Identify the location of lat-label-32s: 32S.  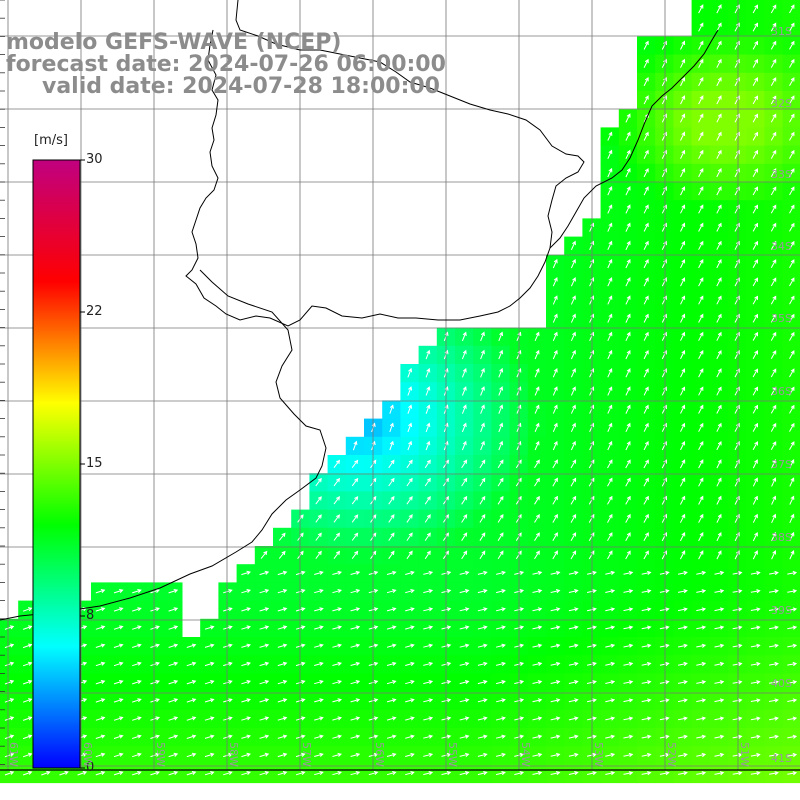
(781, 103).